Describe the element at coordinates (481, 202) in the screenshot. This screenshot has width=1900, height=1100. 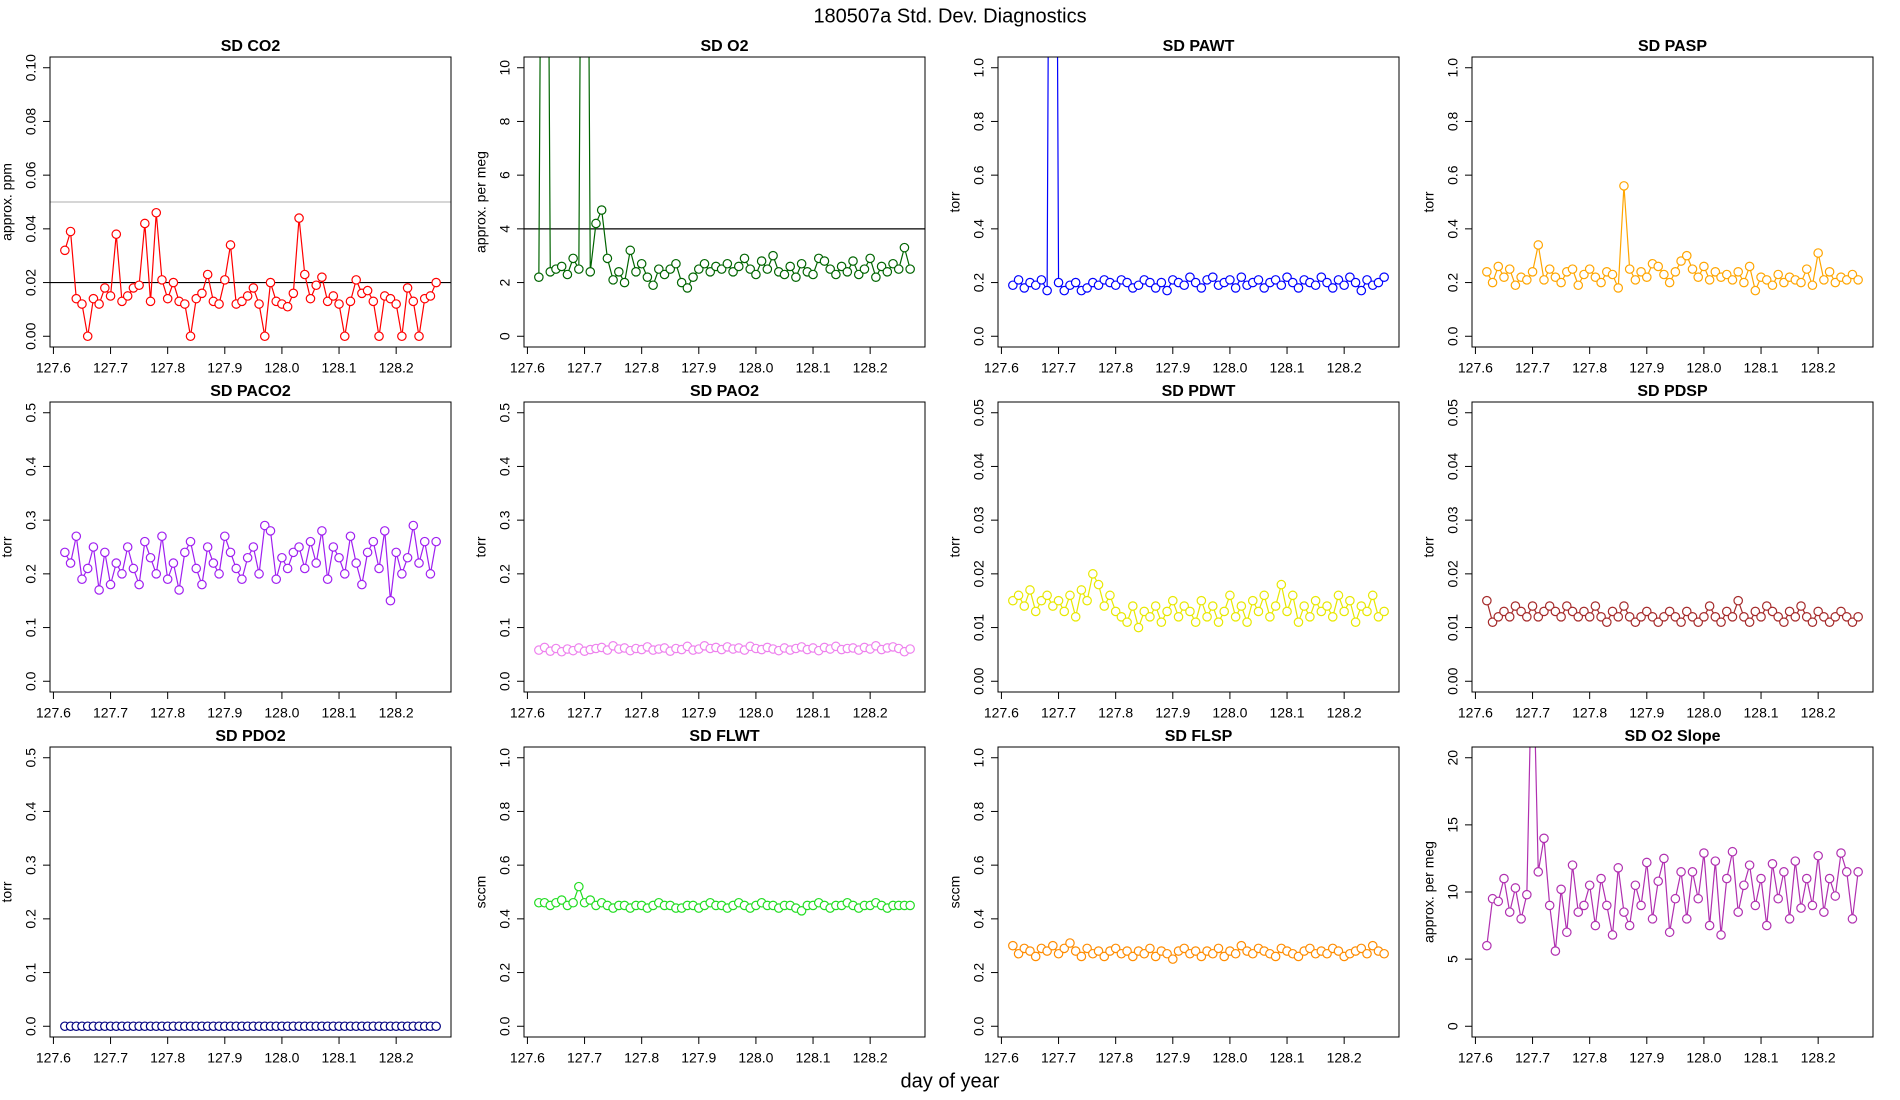
I see `y-axis-label: approx. per meg` at that location.